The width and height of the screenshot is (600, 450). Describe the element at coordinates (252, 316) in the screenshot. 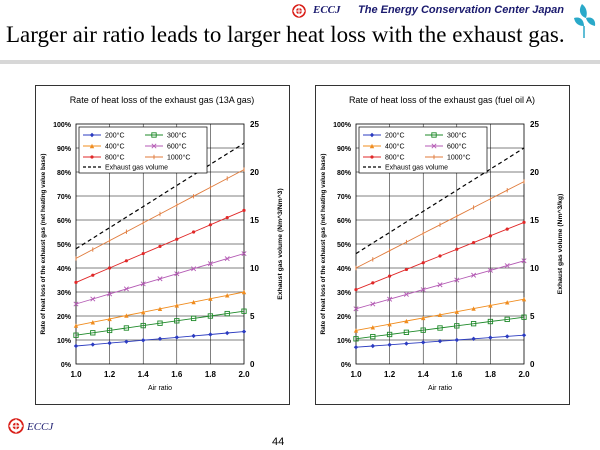

I see `y2-tick-label: 5` at that location.